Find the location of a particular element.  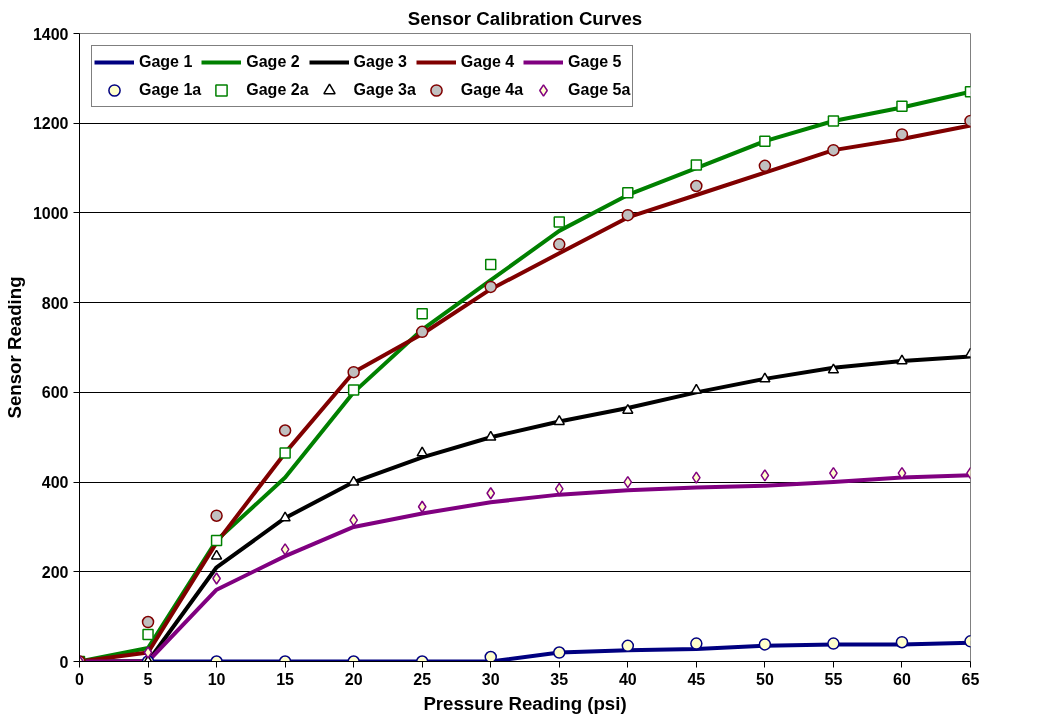

x-tick-label: 60 is located at coordinates (902, 679).